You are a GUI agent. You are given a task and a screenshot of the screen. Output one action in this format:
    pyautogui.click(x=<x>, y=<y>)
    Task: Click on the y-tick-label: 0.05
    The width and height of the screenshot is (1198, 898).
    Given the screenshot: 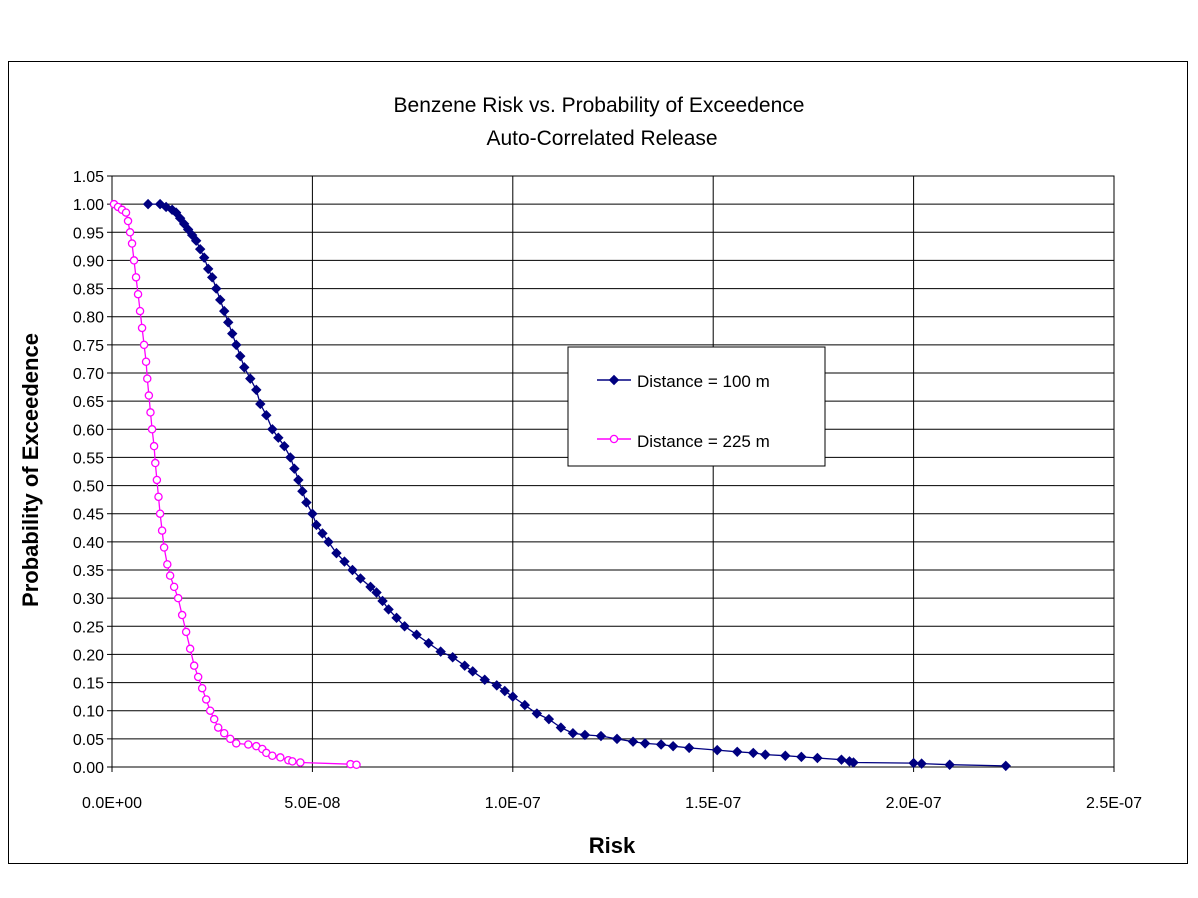 What is the action you would take?
    pyautogui.click(x=88, y=740)
    